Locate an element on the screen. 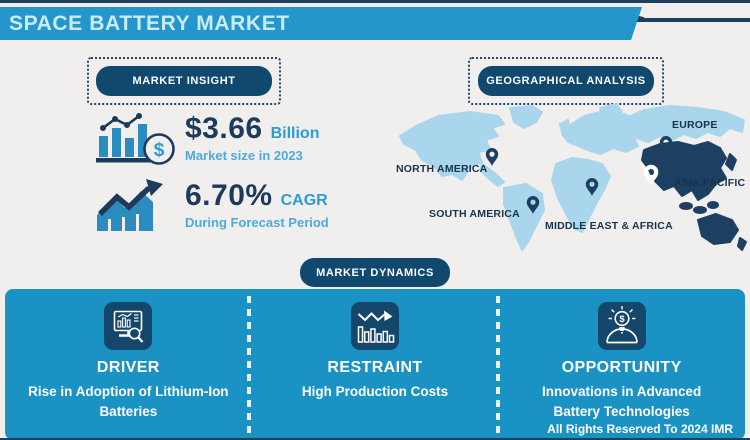 This screenshot has width=750, height=440. geographical-analysis-box: GEOGRAPHICAL ANALYSIS is located at coordinates (566, 81).